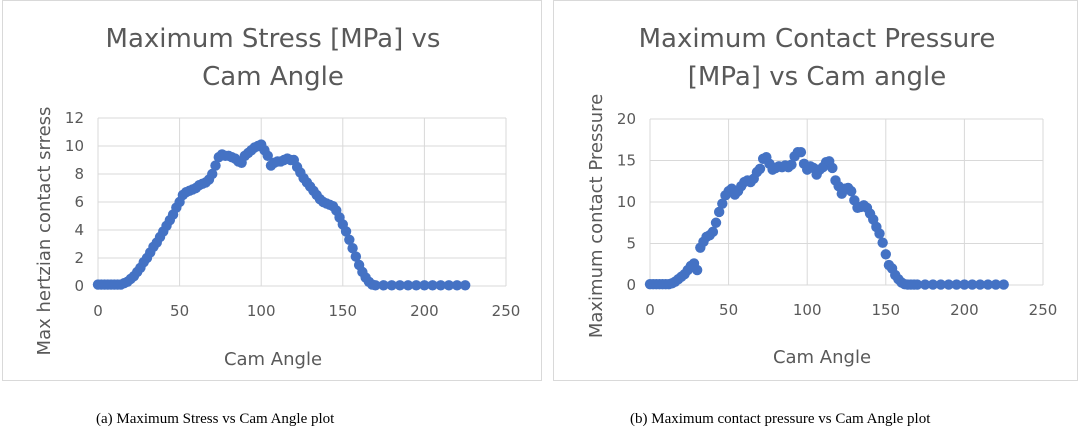  I want to click on y-tick-label: 2, so click(79, 258).